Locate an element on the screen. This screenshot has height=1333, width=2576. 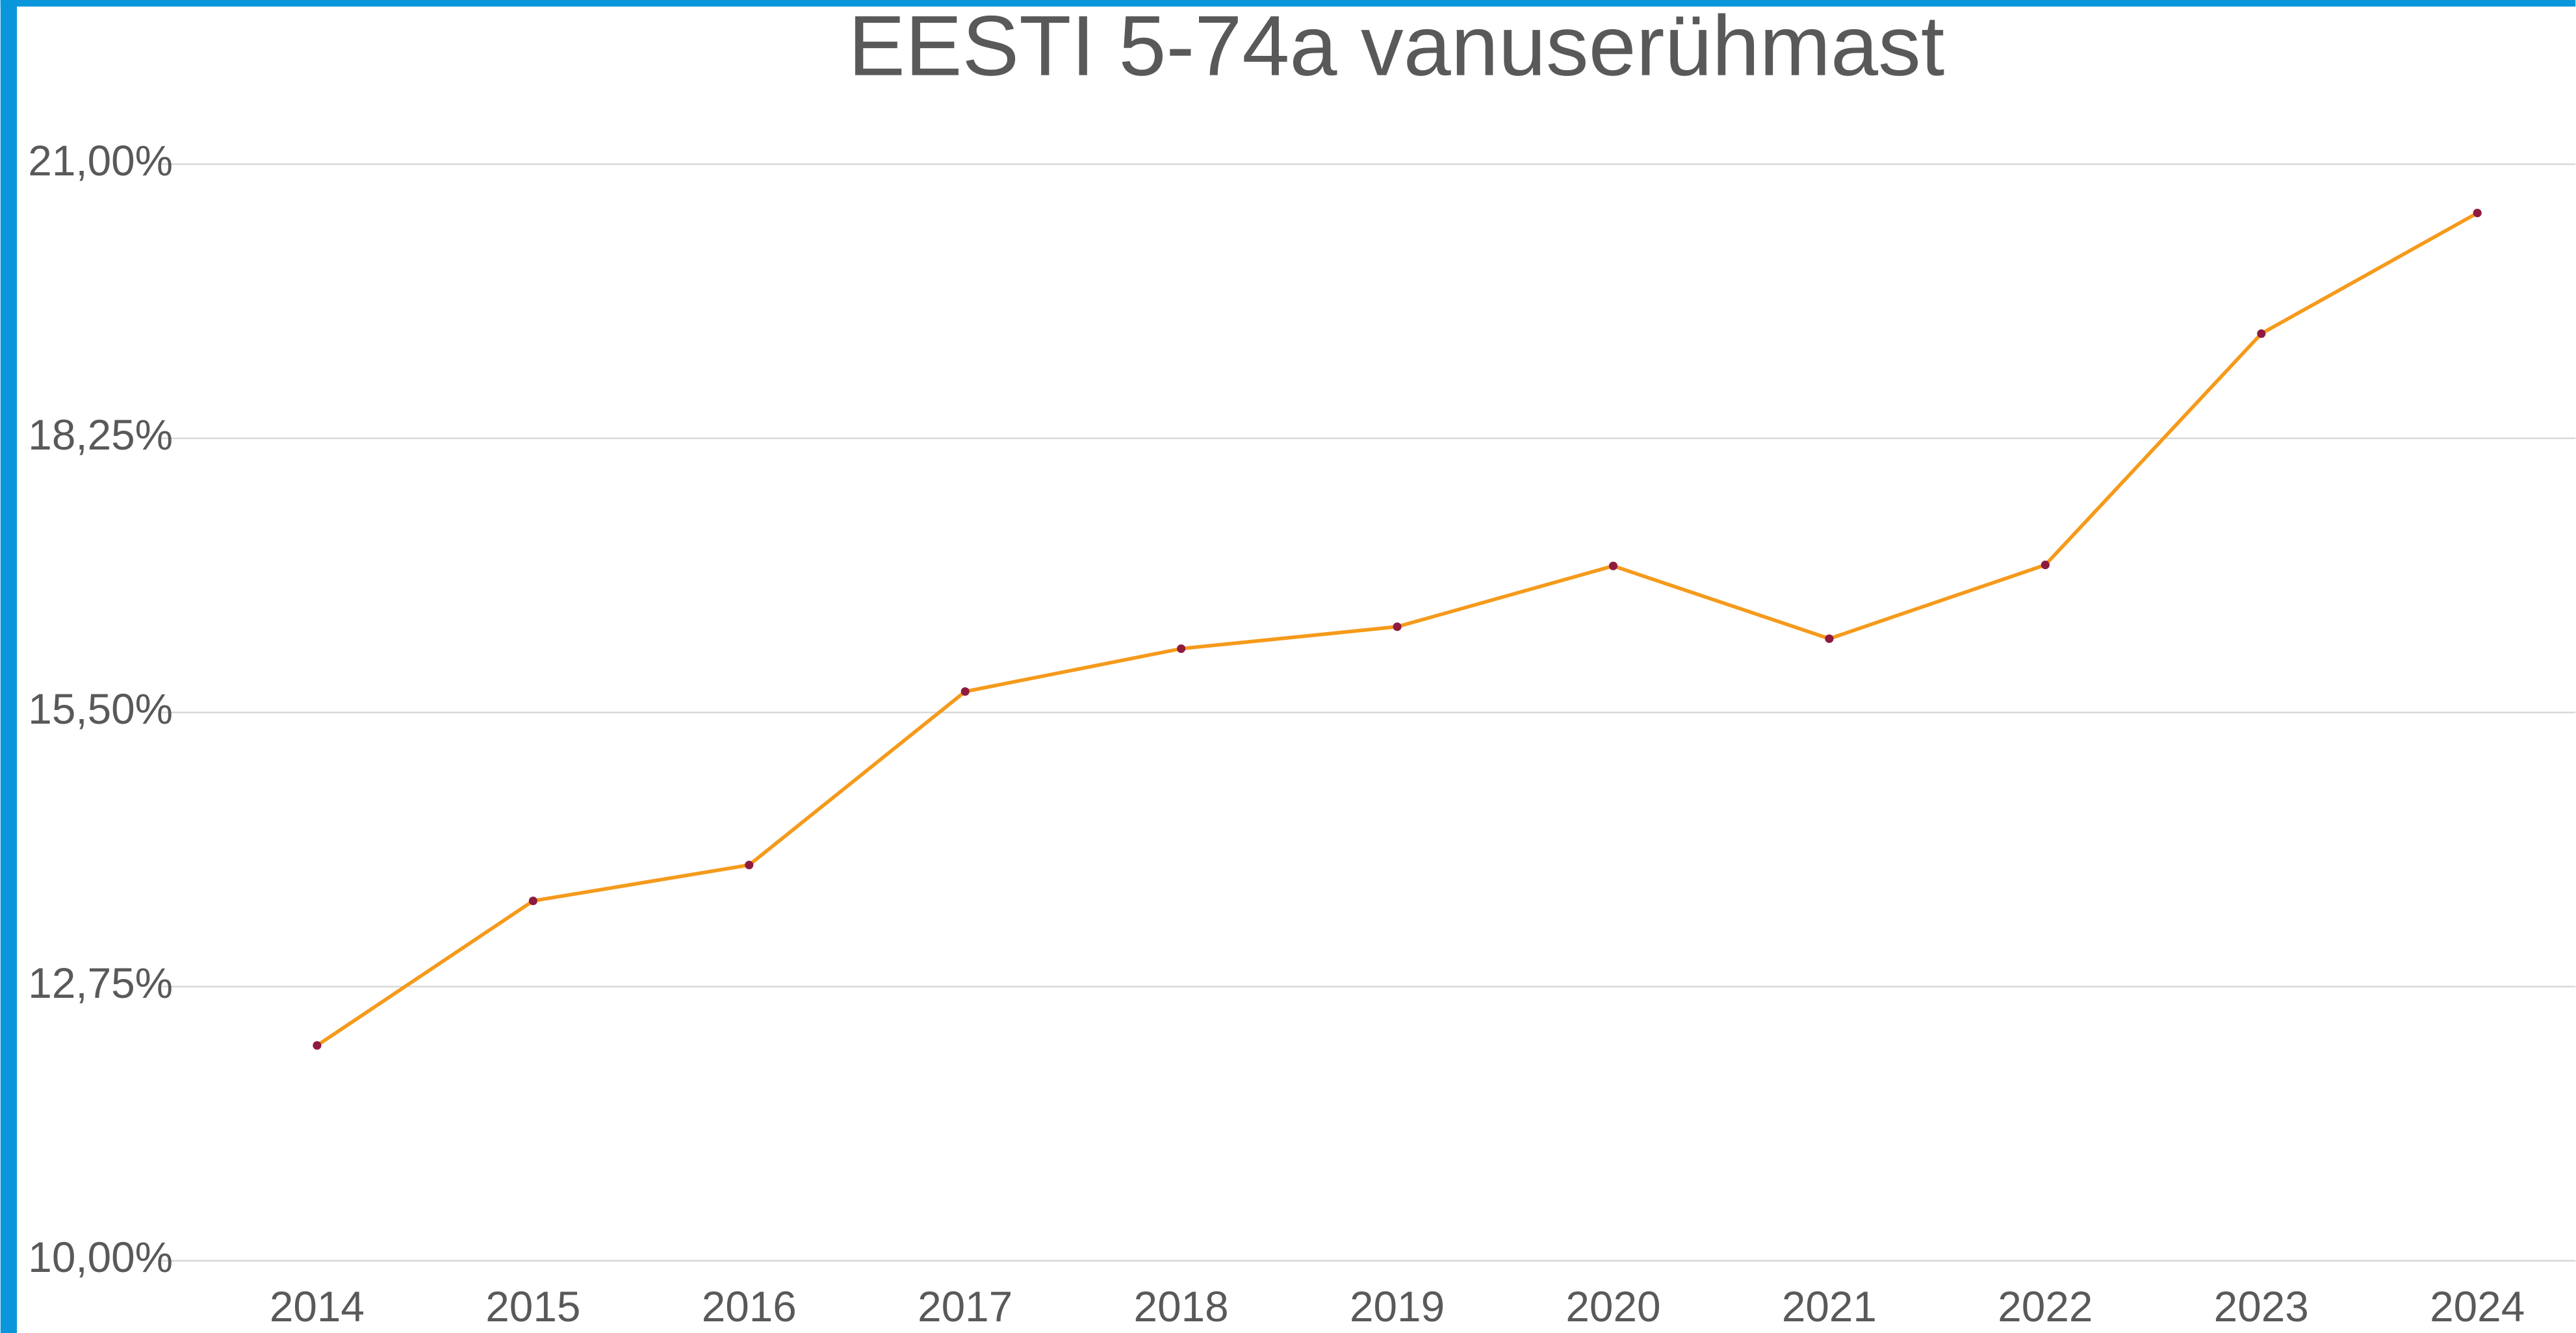
x-tick-label: 2022 is located at coordinates (2046, 1306).